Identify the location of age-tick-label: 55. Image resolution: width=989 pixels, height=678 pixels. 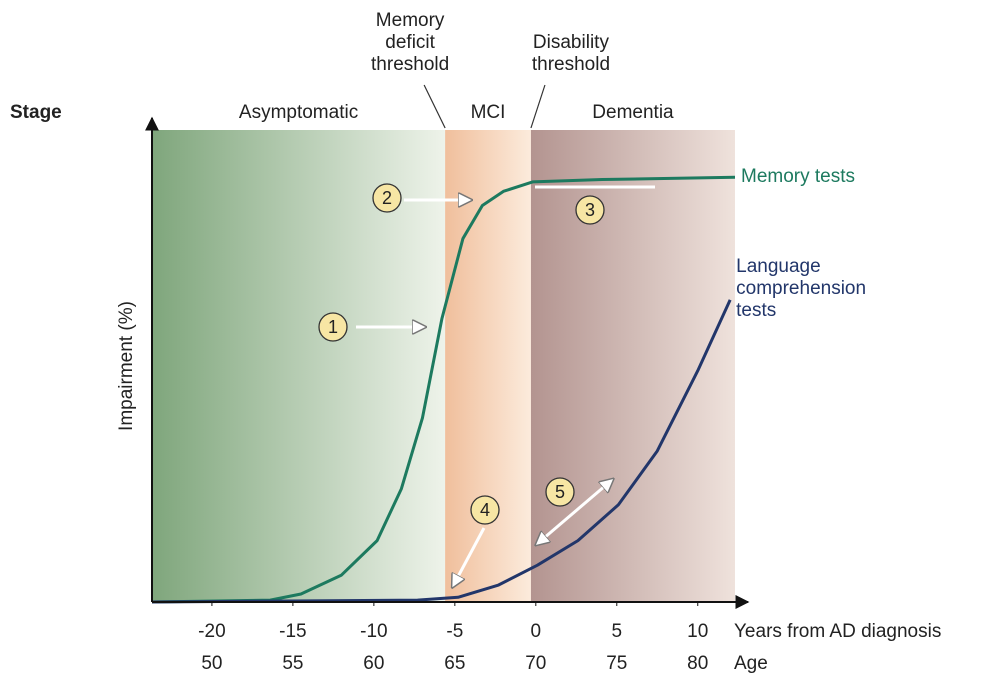
(292, 663).